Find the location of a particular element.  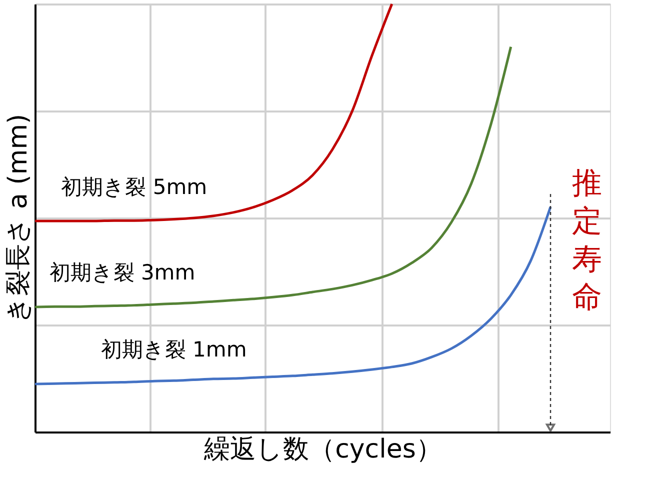

annotation: 推定寿命 is located at coordinates (587, 240).